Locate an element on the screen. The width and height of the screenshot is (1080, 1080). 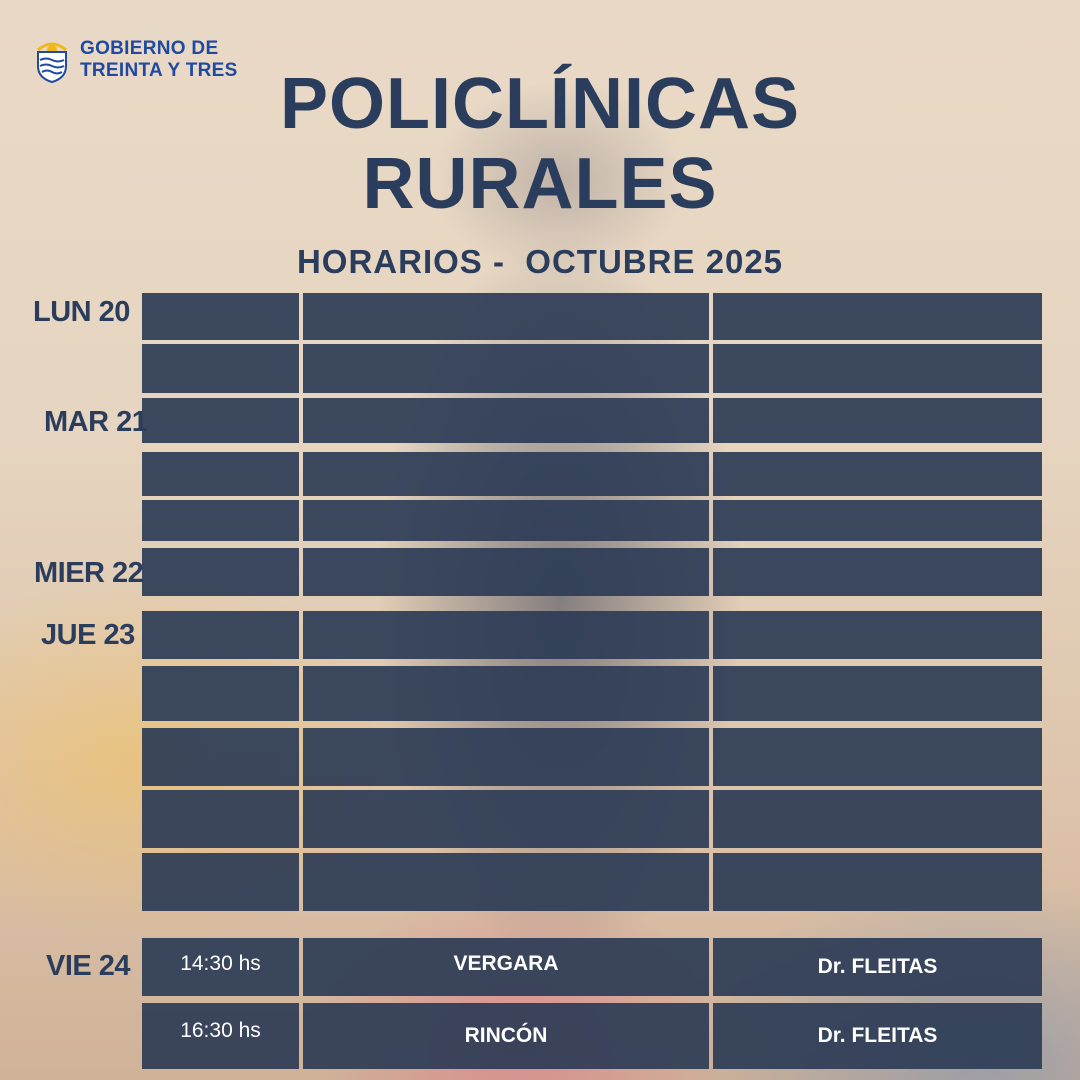
coat-of-arms-icon is located at coordinates (52, 63).